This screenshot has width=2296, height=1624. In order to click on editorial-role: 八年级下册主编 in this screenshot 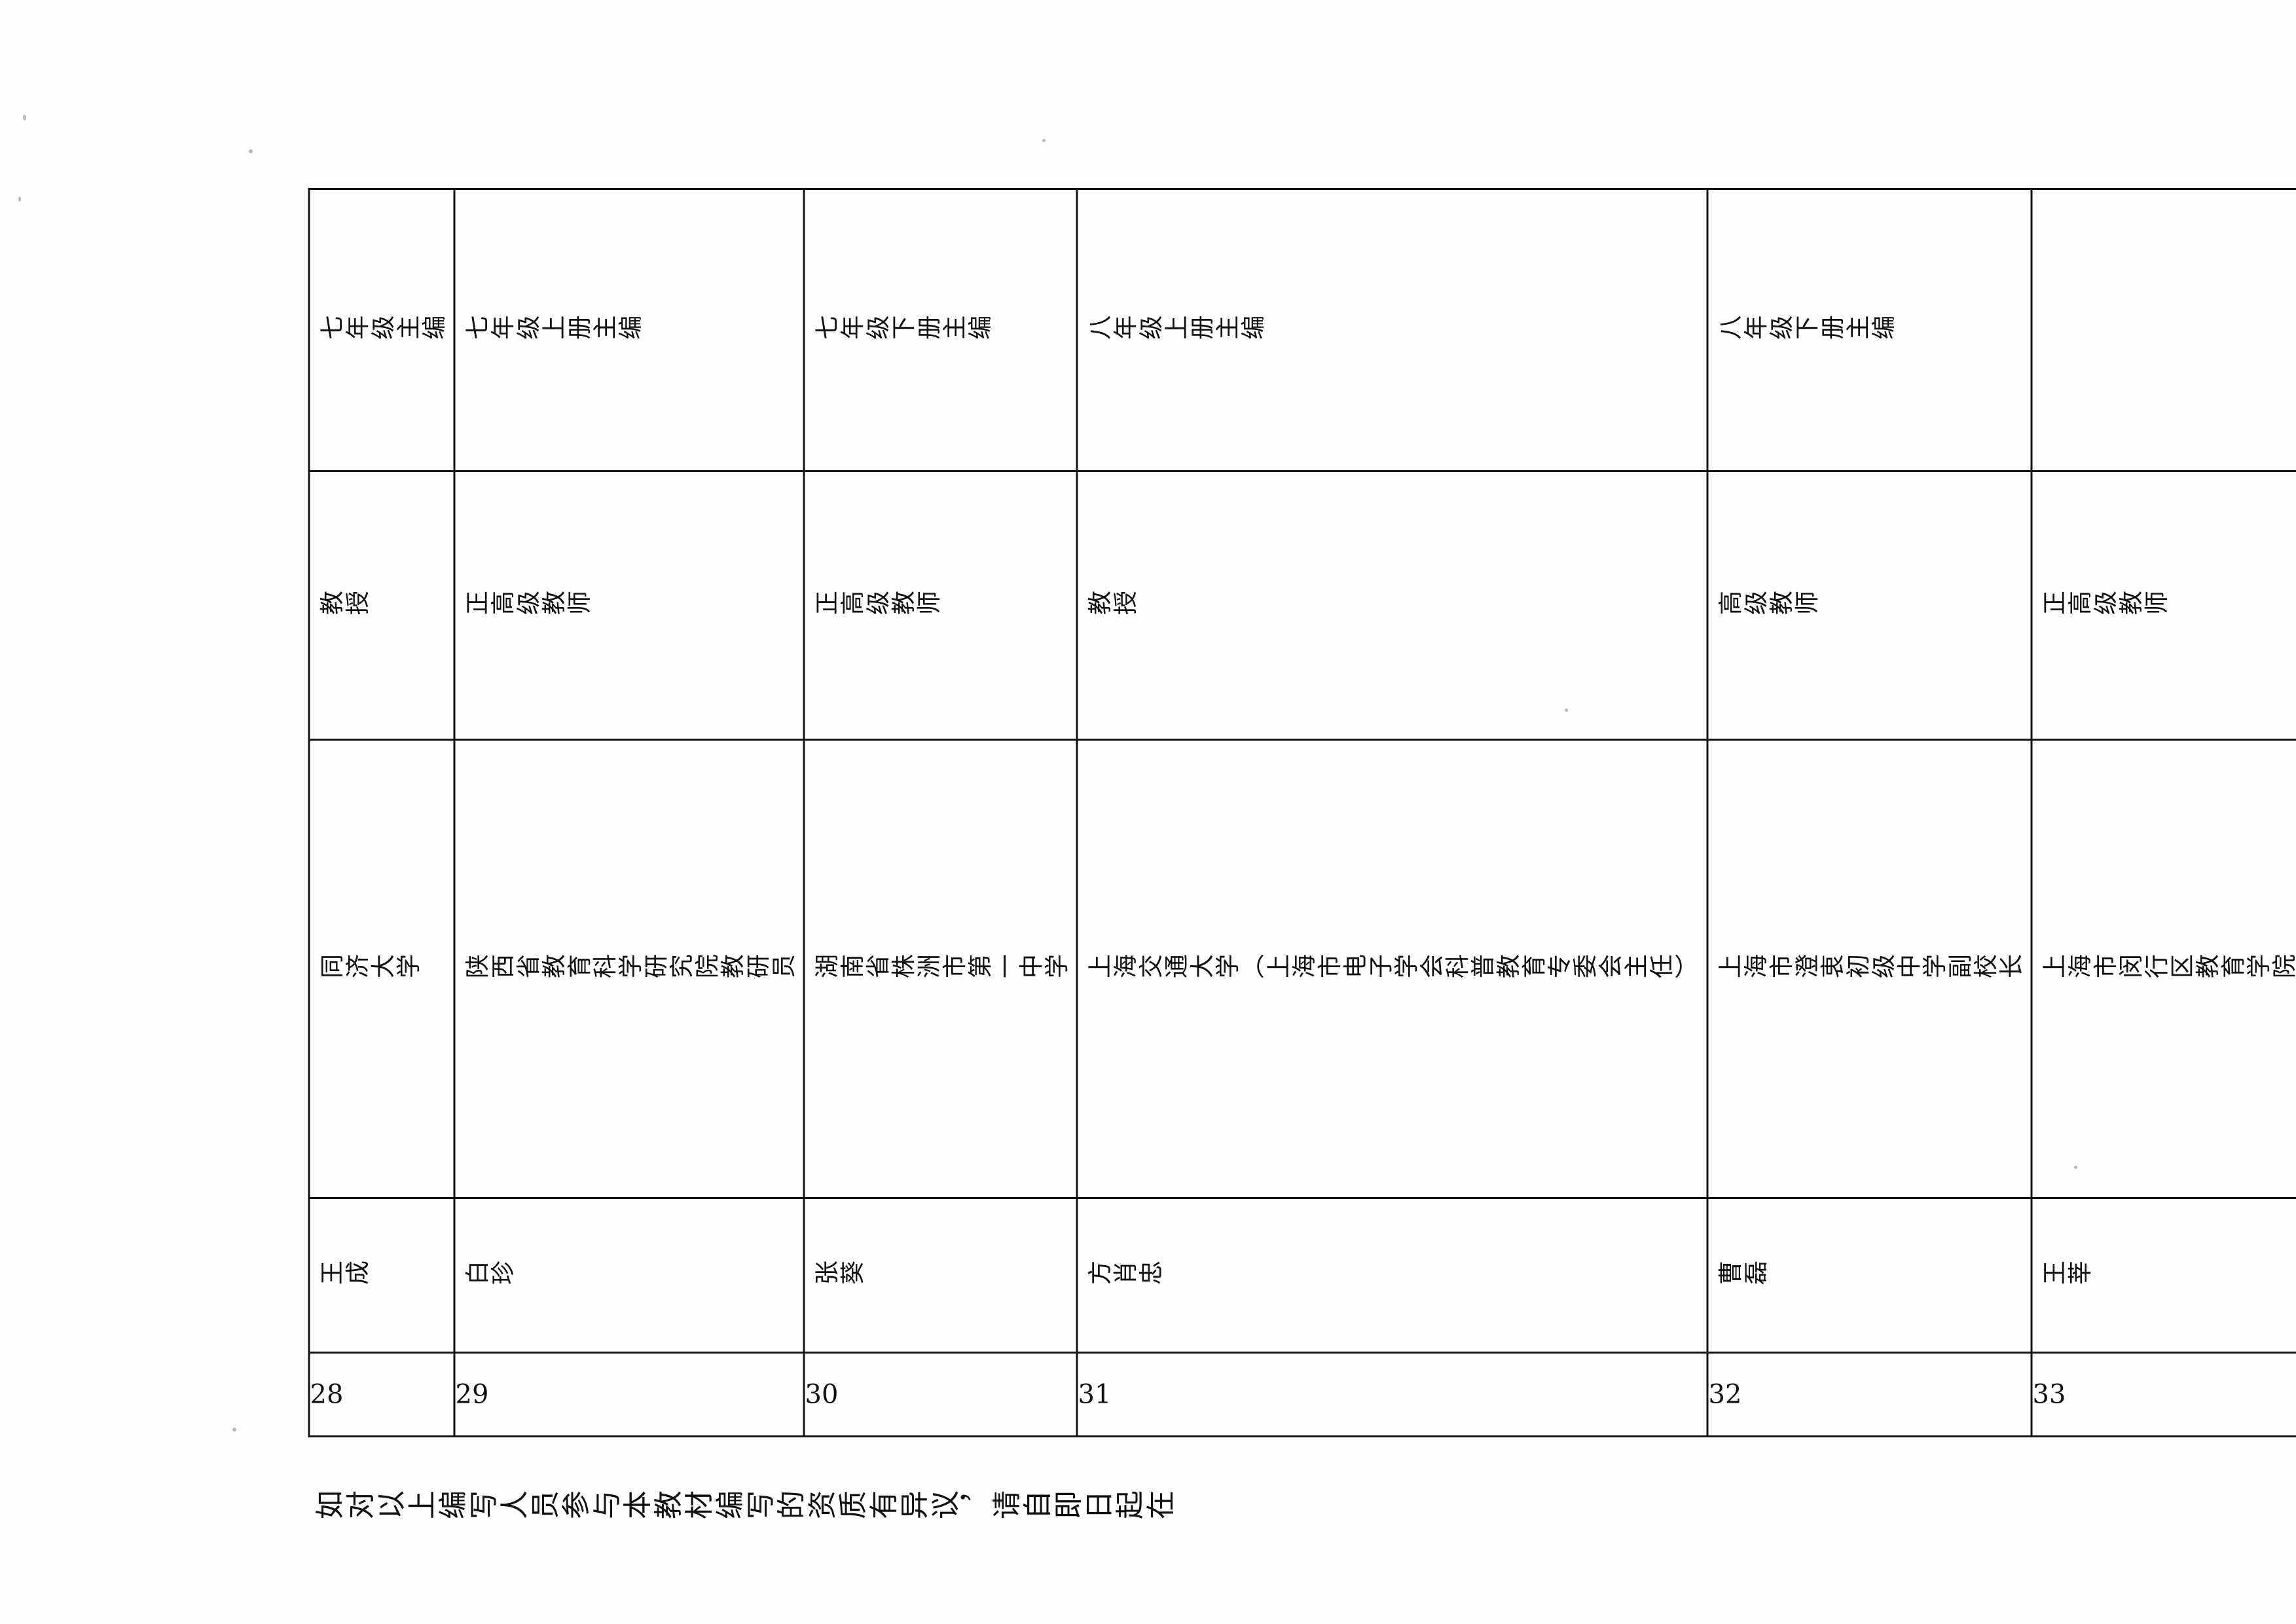, I will do `click(1806, 329)`.